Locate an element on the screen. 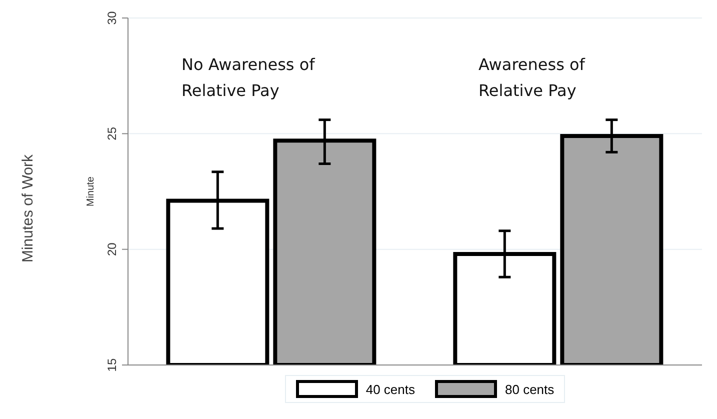  y-tick-label: 15 is located at coordinates (112, 365).